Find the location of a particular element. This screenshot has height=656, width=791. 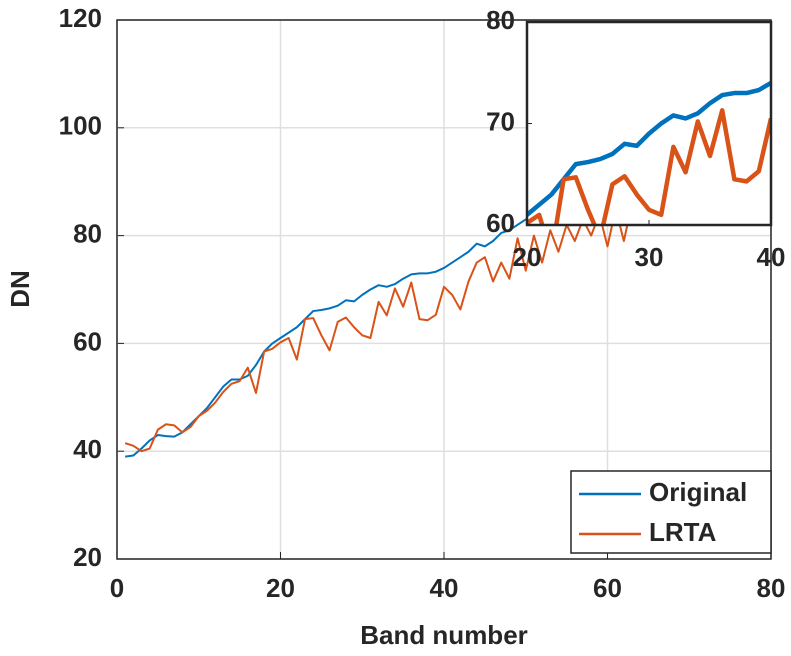

plot-area is located at coordinates (649, 152).